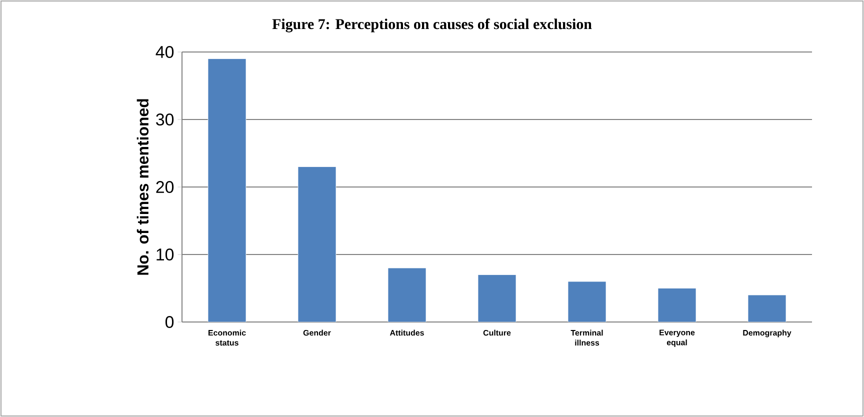  What do you see at coordinates (165, 120) in the screenshot?
I see `y-tick-label: 30` at bounding box center [165, 120].